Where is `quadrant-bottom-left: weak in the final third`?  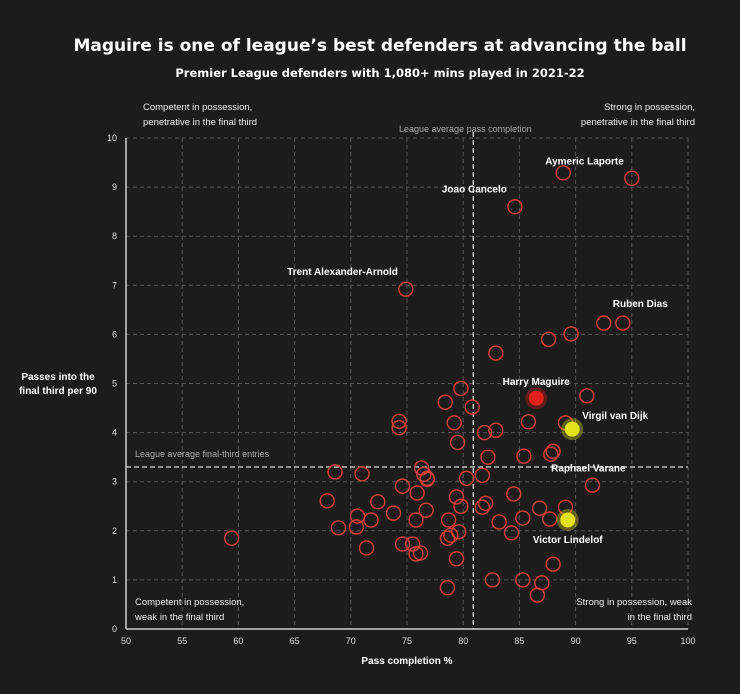 quadrant-bottom-left: weak in the final third is located at coordinates (179, 617).